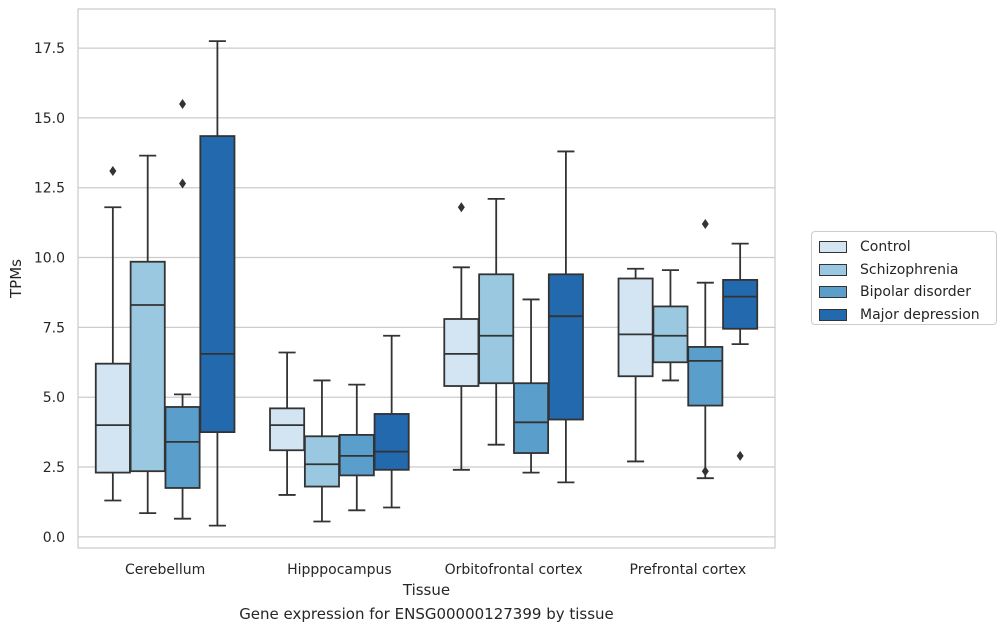 The height and width of the screenshot is (634, 1007). What do you see at coordinates (54, 468) in the screenshot?
I see `y-tick-label: 2.5` at bounding box center [54, 468].